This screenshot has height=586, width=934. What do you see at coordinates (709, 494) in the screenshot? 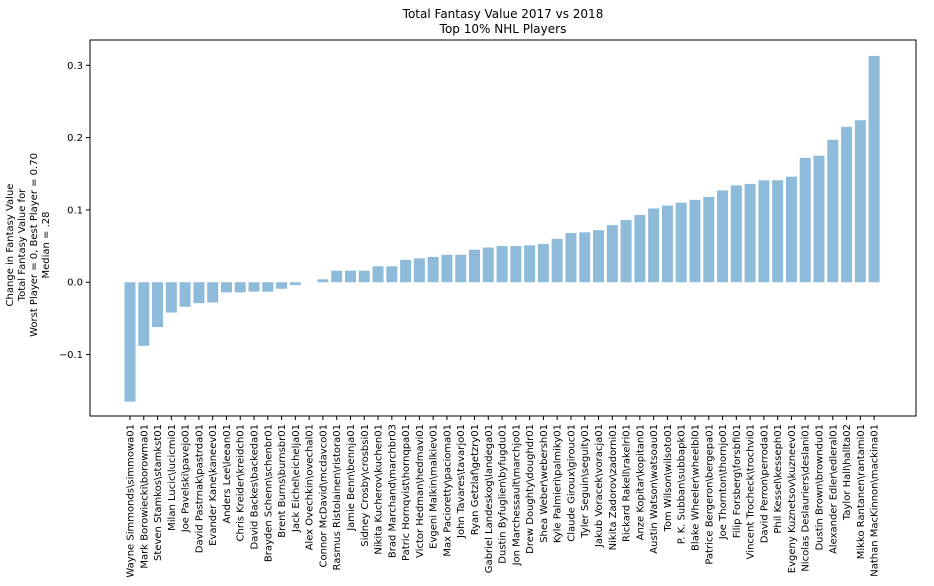
I see `x-tick-label: Patrice Bergeron\bergepa01` at bounding box center [709, 494].